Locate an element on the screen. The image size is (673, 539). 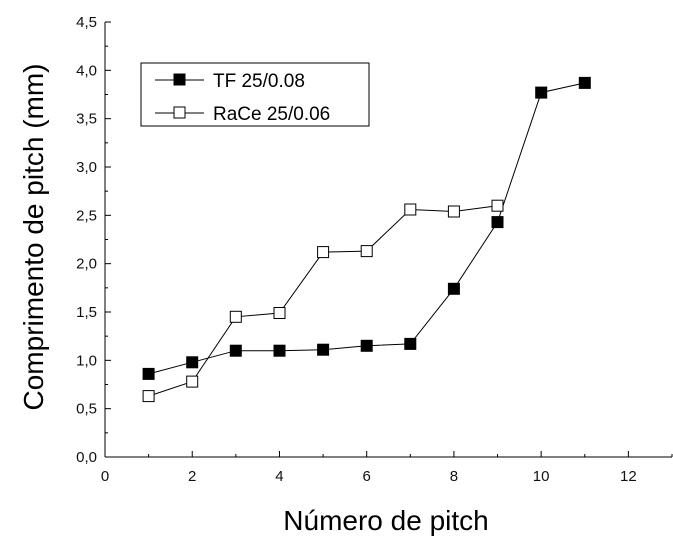
legend-label-race: RaCe 25/0.06 is located at coordinates (271, 114).